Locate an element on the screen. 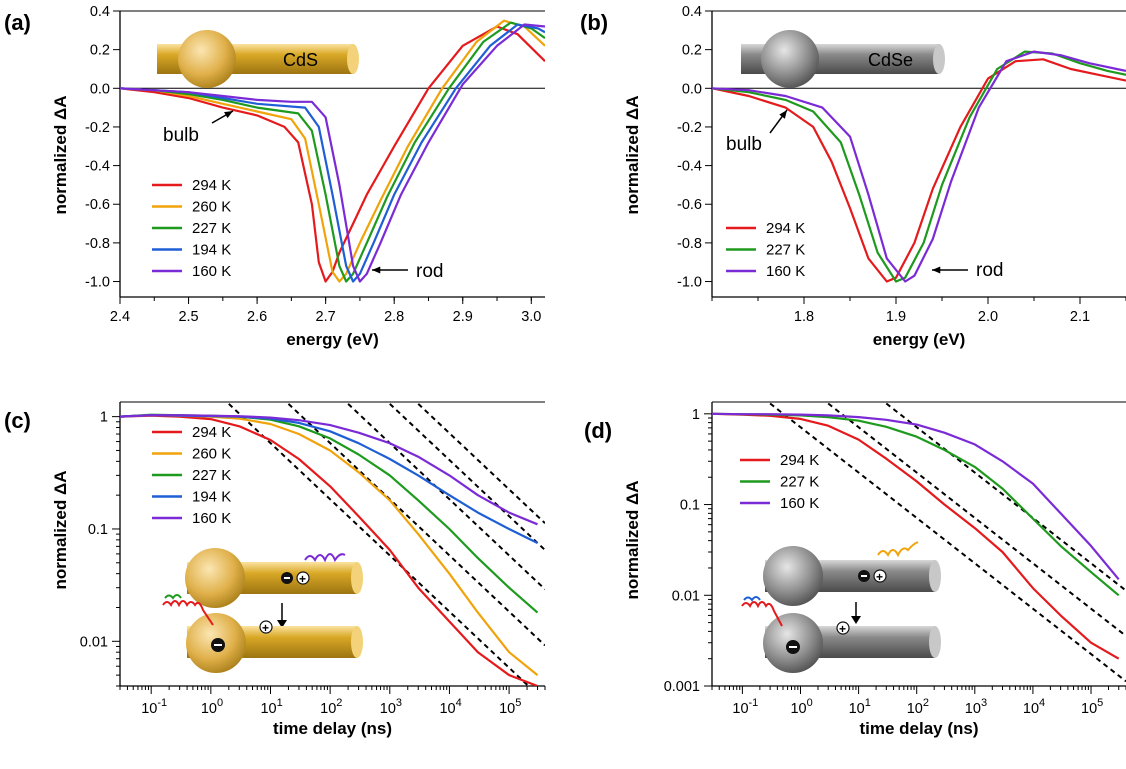 The image size is (1126, 769). material-label-cds: CdS is located at coordinates (300, 60).